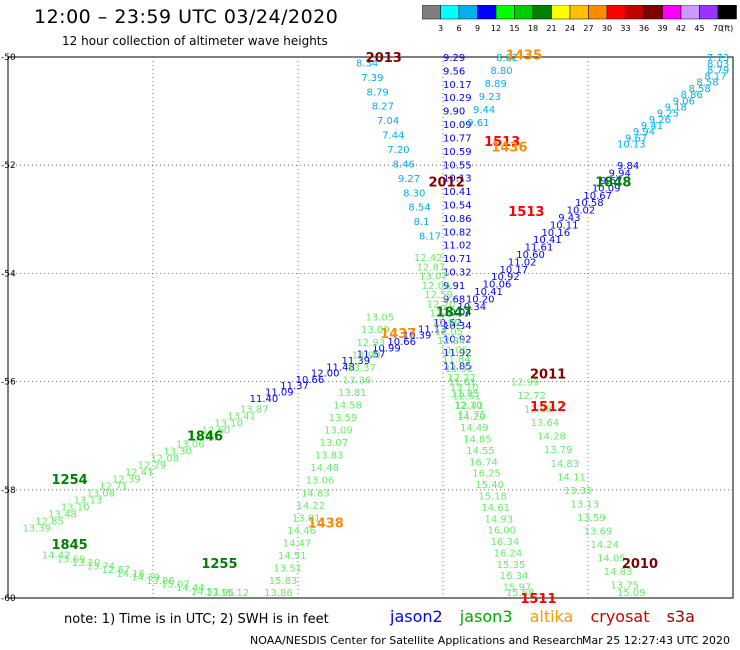 Image resolution: width=740 pixels, height=650 pixels. I want to click on legend-swatch, so click(727, 12).